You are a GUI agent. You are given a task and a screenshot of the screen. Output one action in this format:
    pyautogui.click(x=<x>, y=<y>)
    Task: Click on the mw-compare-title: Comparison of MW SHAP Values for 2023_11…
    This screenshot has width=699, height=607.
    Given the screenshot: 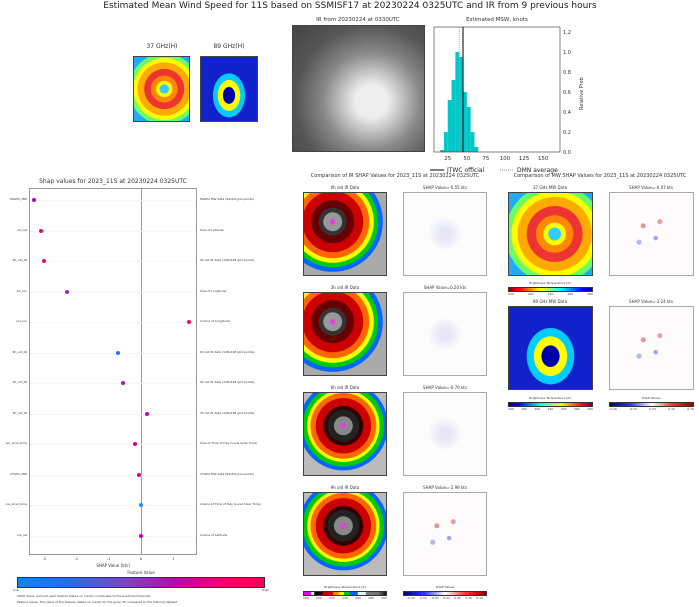 What is the action you would take?
    pyautogui.click(x=600, y=176)
    